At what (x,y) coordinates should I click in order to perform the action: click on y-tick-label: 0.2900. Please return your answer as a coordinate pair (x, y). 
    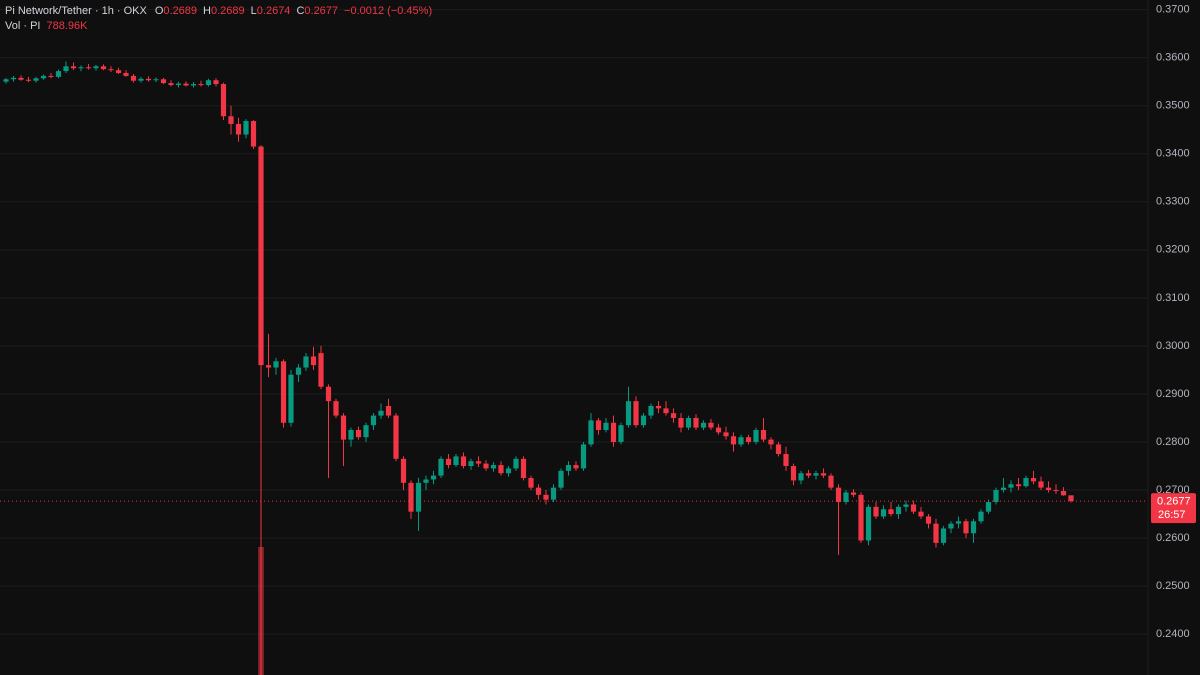
    Looking at the image, I should click on (1173, 394).